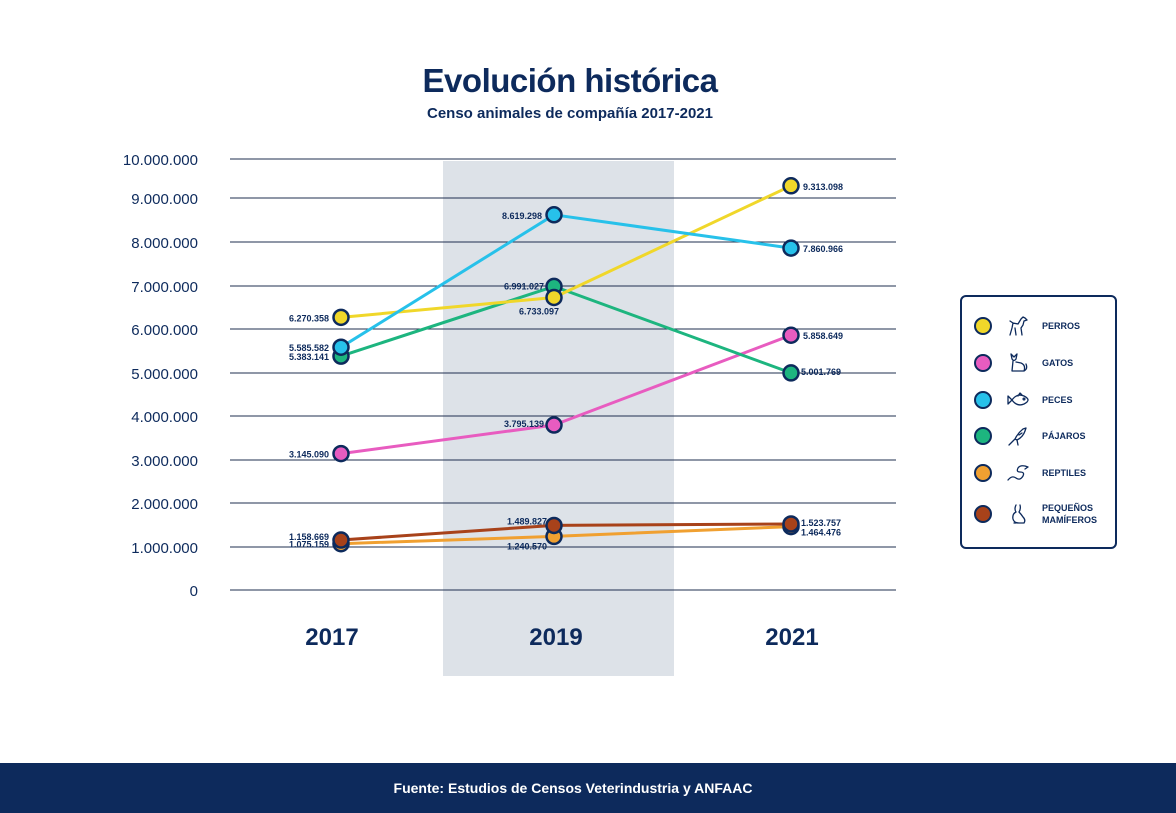 The height and width of the screenshot is (813, 1176). Describe the element at coordinates (1018, 400) in the screenshot. I see `fish-icon` at that location.